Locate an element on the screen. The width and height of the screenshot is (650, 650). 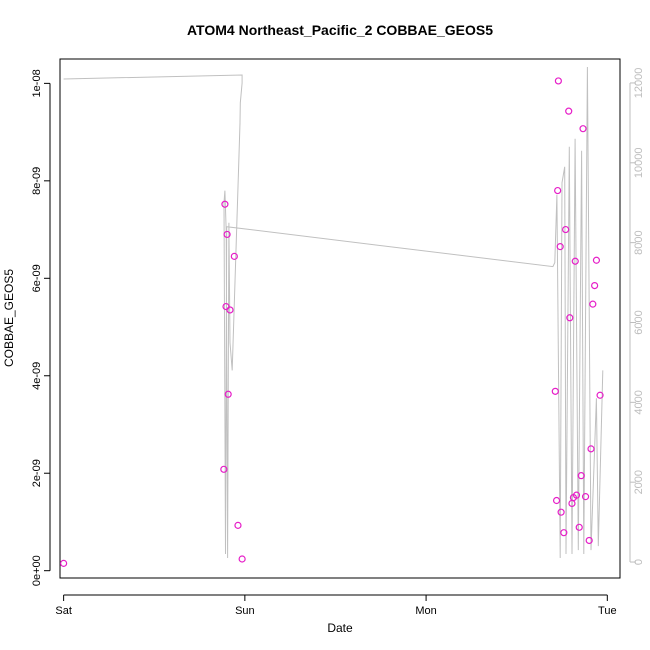
chart-title: ATOM4 Northeast_Pacific_2 COBBAE_GEOS5 is located at coordinates (340, 30).